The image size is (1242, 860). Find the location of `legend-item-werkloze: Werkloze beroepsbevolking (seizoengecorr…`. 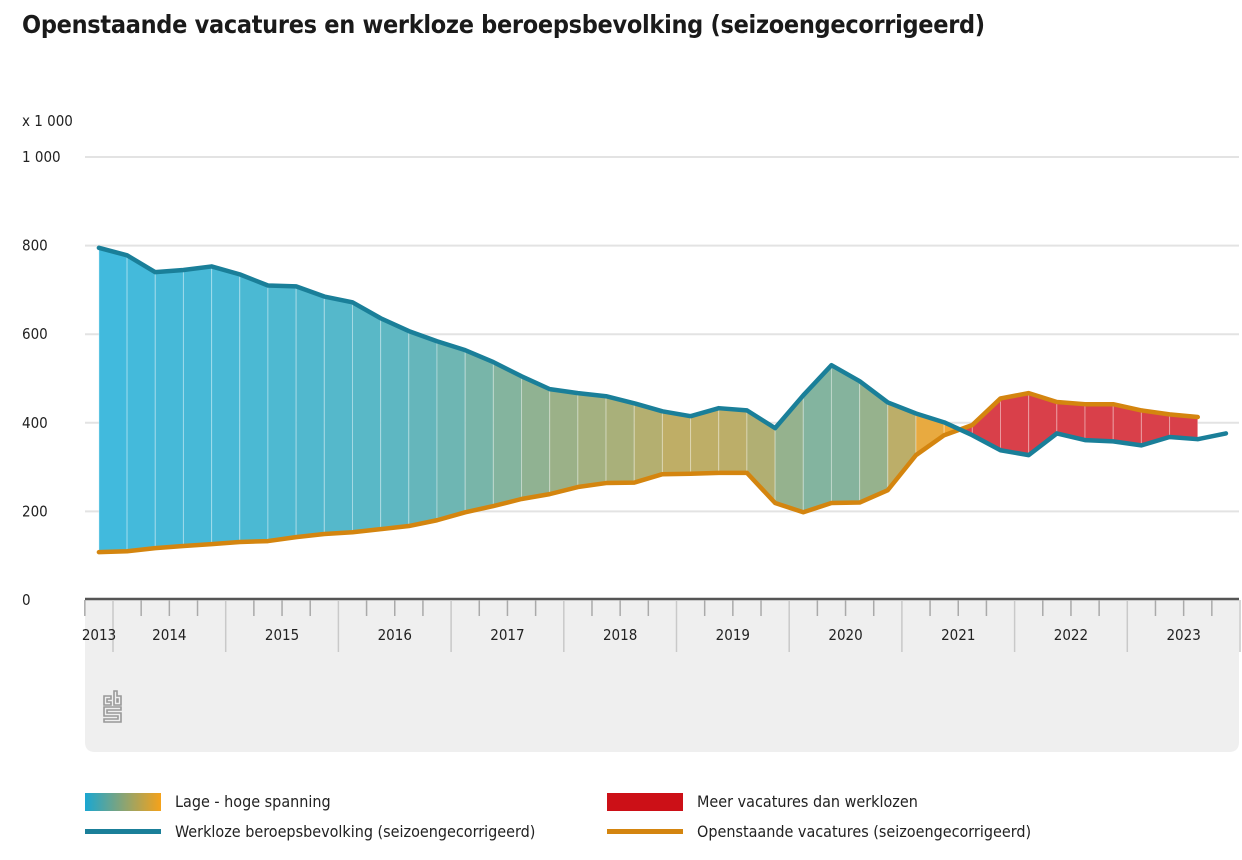

legend-item-werkloze: Werkloze beroepsbevolking (seizoengecorr… is located at coordinates (310, 831).